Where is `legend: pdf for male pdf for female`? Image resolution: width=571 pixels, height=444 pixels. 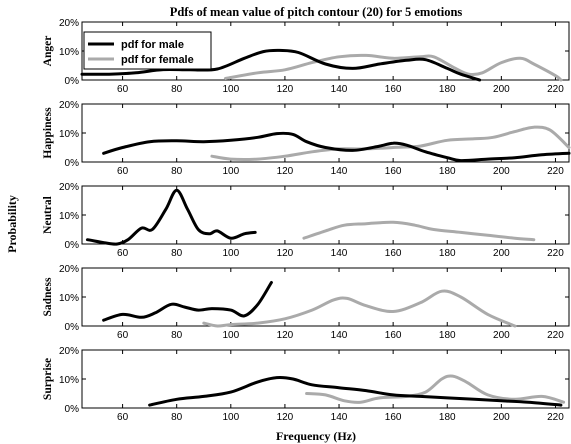
legend: pdf for male pdf for female is located at coordinates (147, 50).